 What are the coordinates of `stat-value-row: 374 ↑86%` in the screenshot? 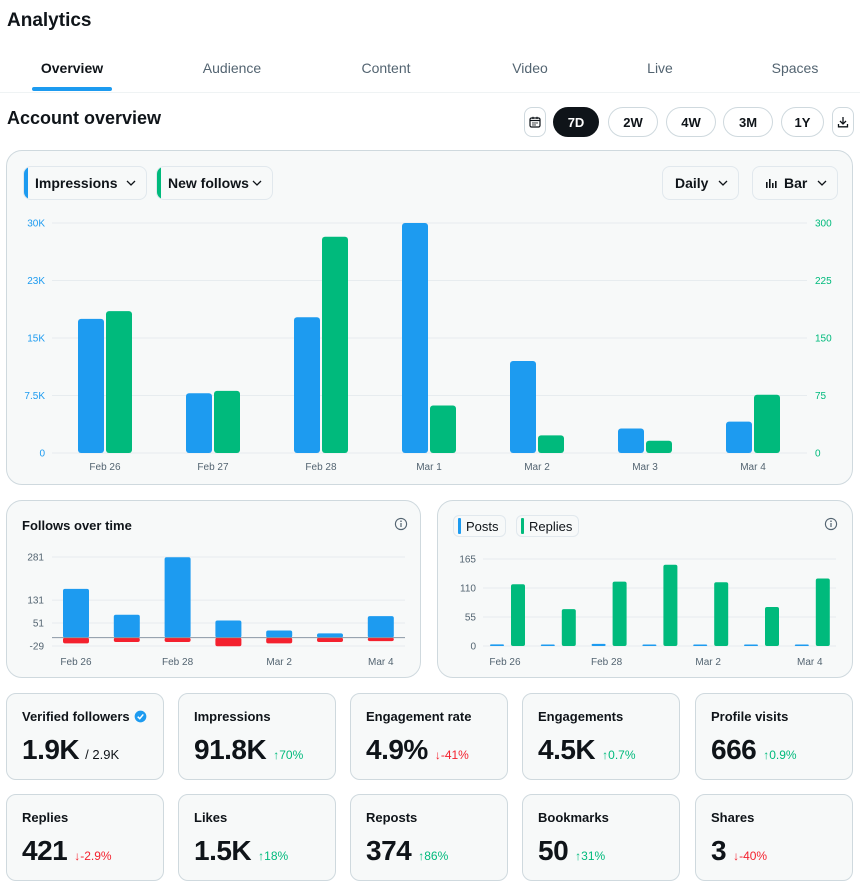 It's located at (407, 851).